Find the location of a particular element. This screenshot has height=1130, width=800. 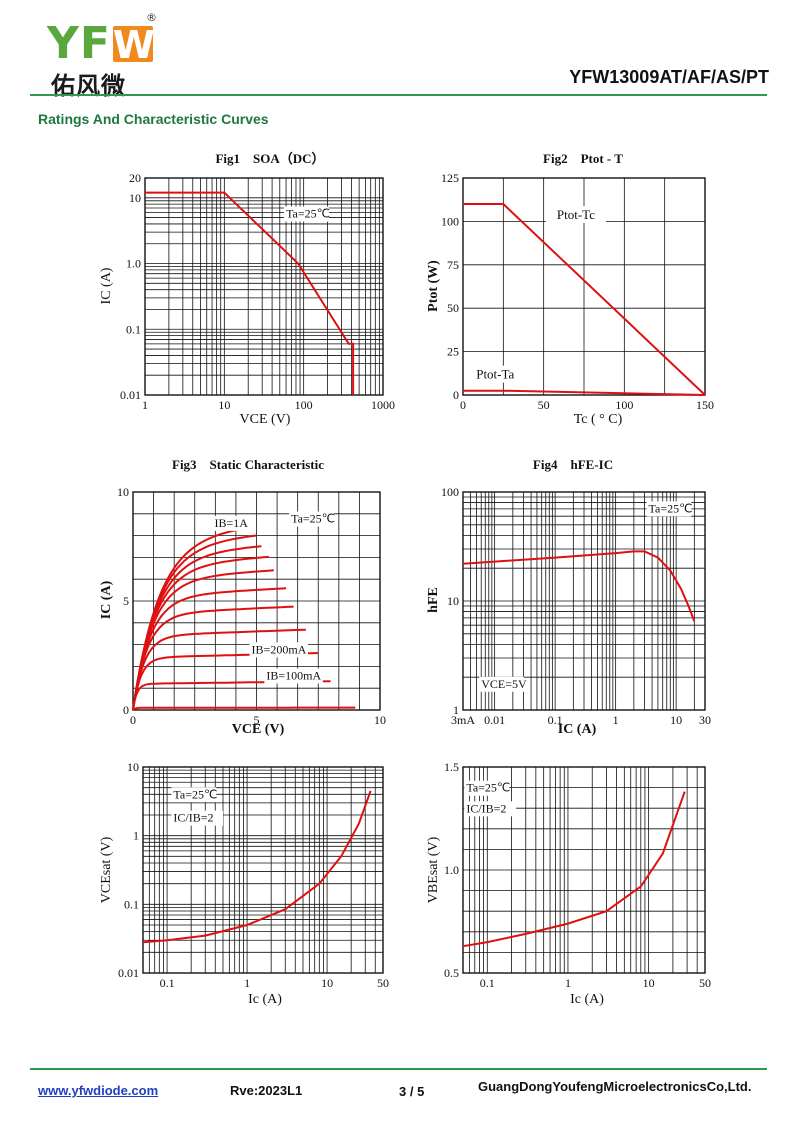

fig3-y-axis-label: IC (A) is located at coordinates (106, 599).